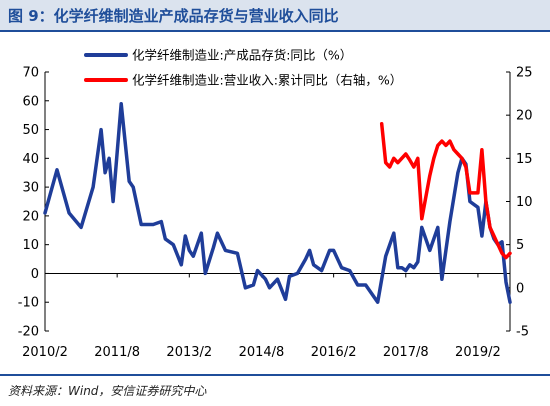 This screenshot has width=550, height=406. I want to click on x-tick-label: 2011/8, so click(117, 352).